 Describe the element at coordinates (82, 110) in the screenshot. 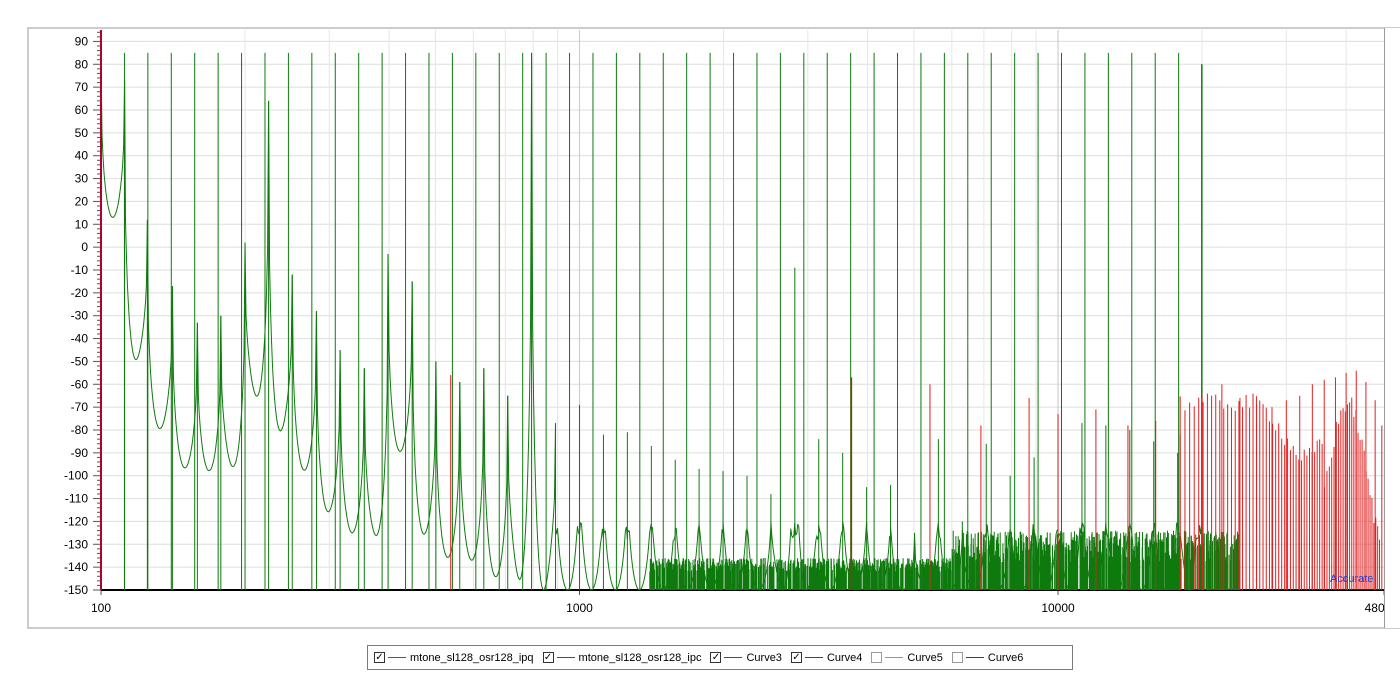

I see `y-tick-label: 60` at that location.